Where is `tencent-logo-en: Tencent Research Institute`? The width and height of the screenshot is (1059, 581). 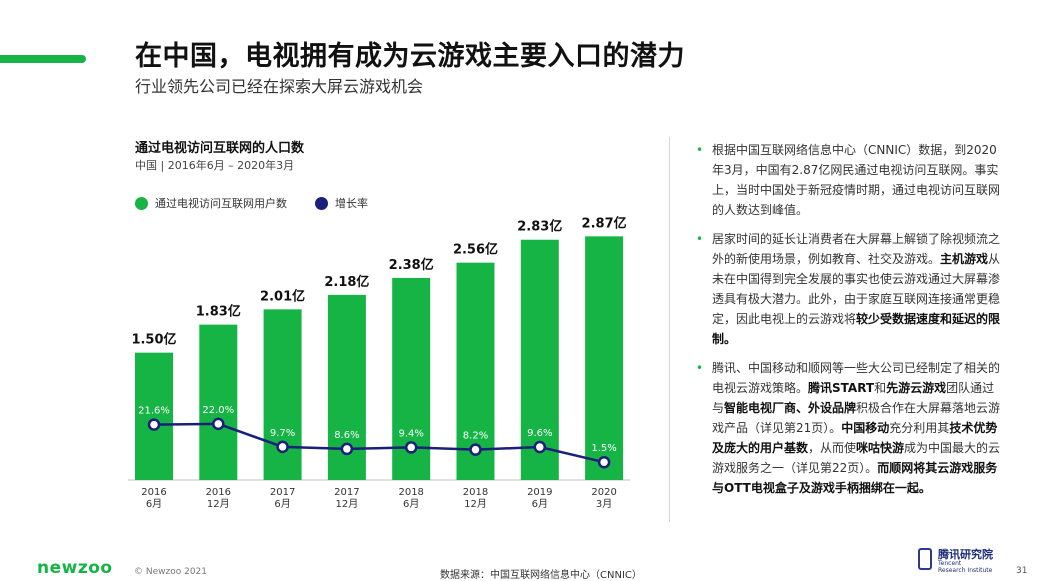 tencent-logo-en: Tencent Research Institute is located at coordinates (965, 567).